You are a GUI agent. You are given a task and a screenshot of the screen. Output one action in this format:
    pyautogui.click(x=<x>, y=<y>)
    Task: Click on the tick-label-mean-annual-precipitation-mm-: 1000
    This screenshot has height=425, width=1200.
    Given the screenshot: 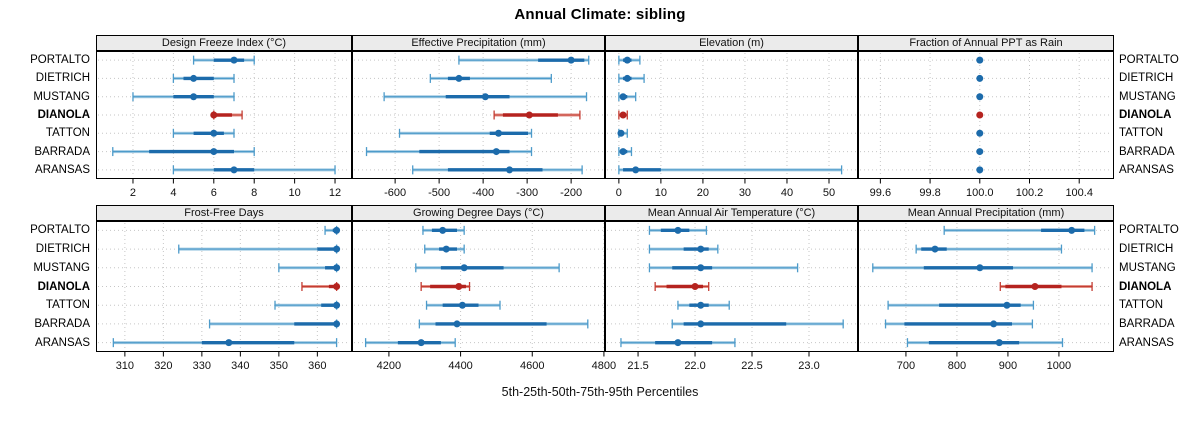 What is the action you would take?
    pyautogui.click(x=1059, y=366)
    